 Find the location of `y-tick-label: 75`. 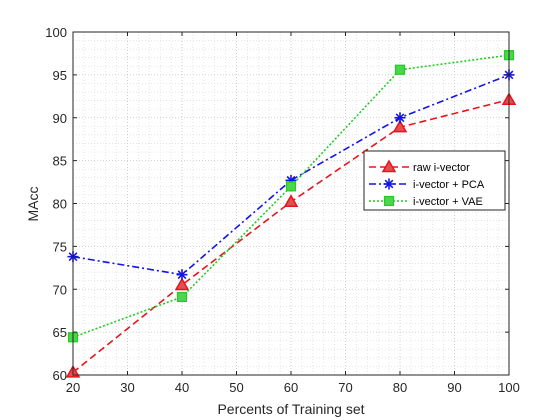

y-tick-label: 75 is located at coordinates (60, 246).